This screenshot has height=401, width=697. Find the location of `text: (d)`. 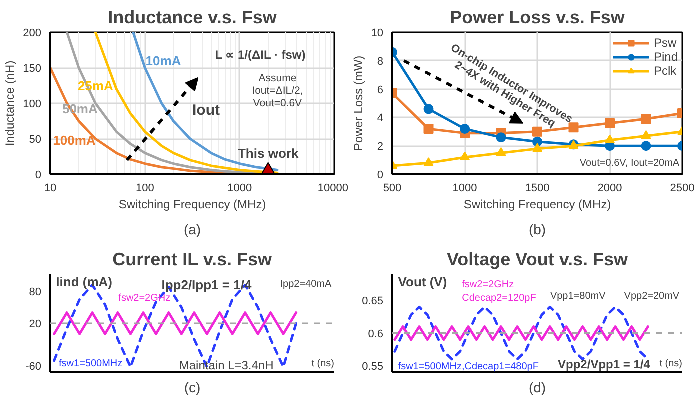

text: (d) is located at coordinates (537, 388).